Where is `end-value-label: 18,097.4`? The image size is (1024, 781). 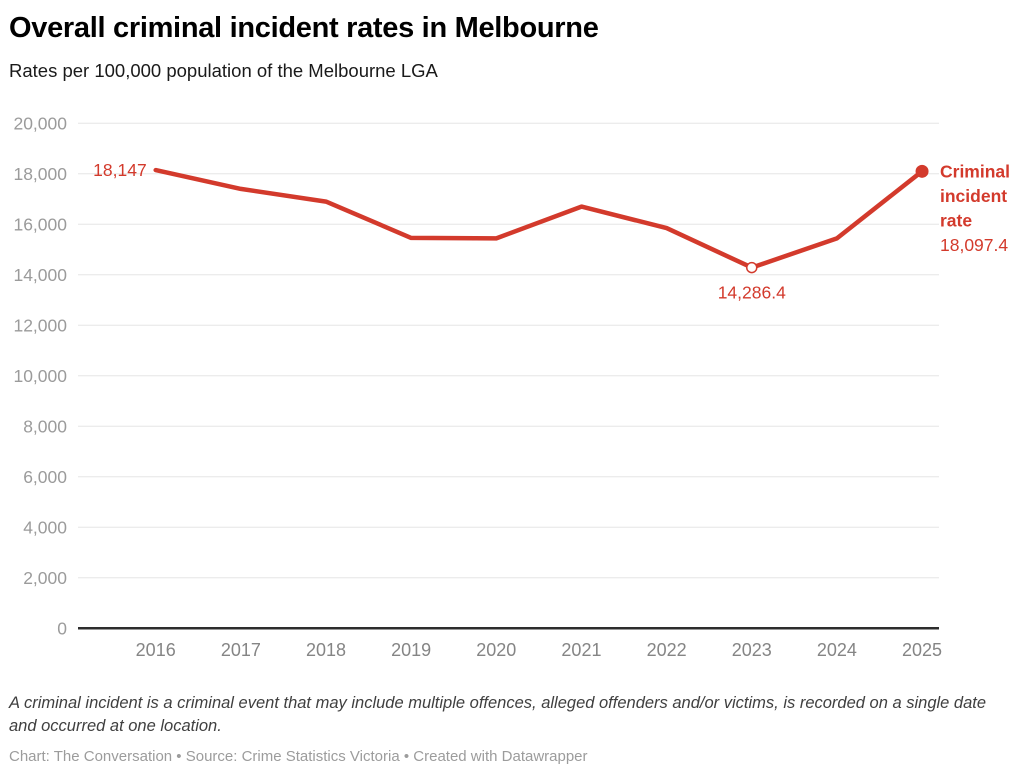
end-value-label: 18,097.4 is located at coordinates (974, 245).